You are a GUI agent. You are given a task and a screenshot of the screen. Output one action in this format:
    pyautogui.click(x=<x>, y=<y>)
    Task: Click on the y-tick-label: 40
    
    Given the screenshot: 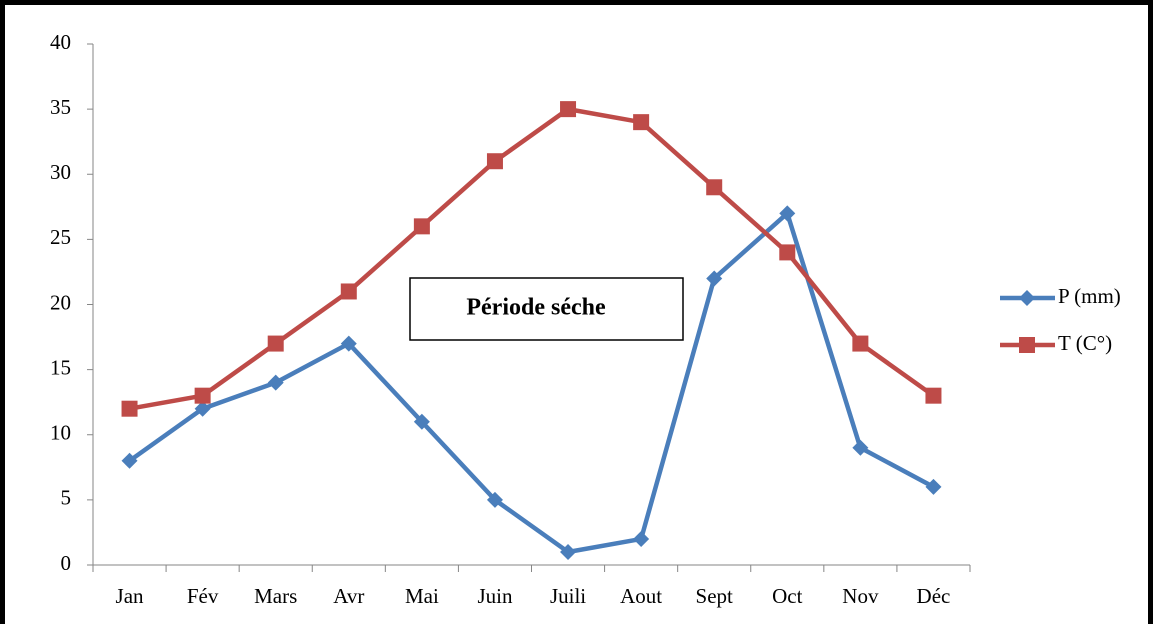 What is the action you would take?
    pyautogui.click(x=60, y=42)
    